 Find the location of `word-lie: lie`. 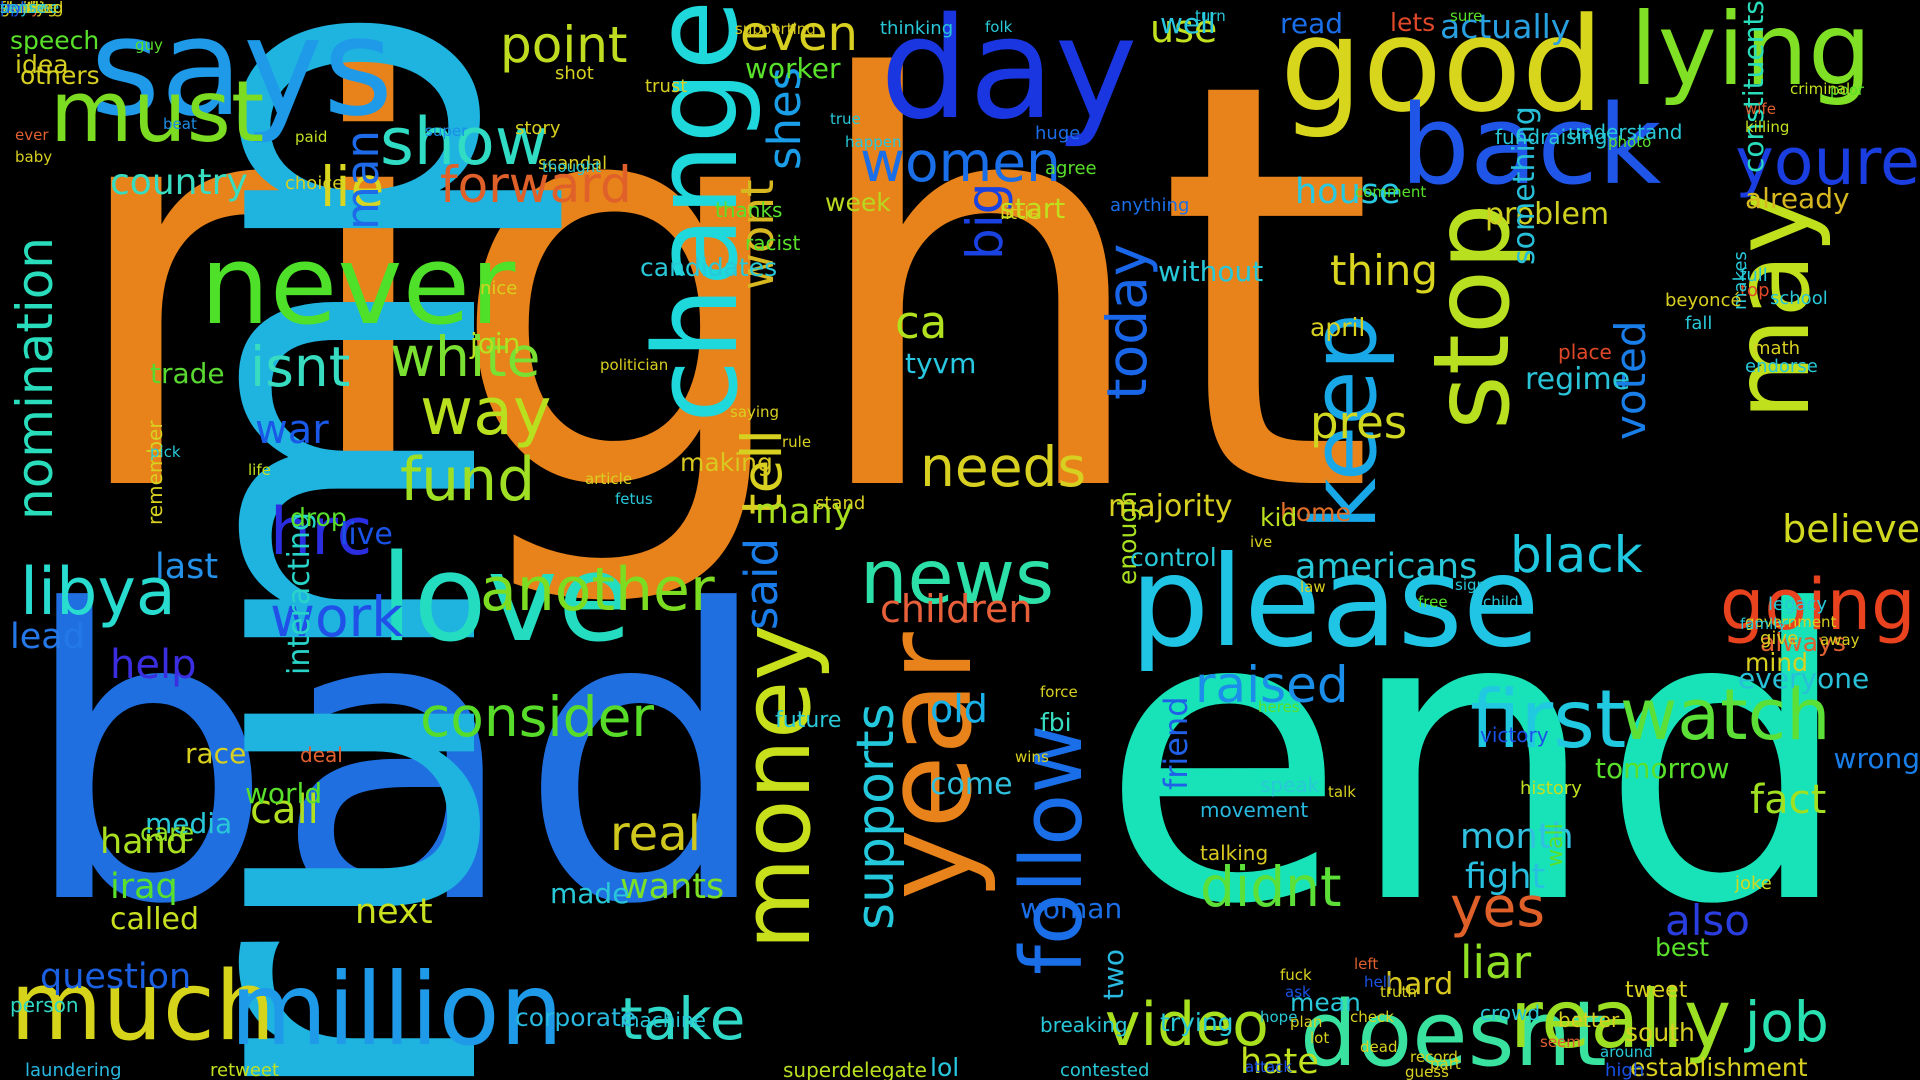

word-lie: lie is located at coordinates (352, 187).